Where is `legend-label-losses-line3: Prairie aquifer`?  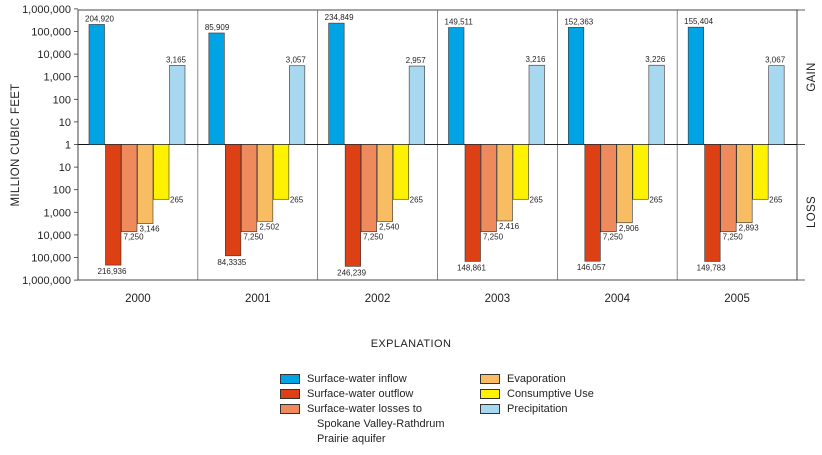 legend-label-losses-line3: Prairie aquifer is located at coordinates (351, 439).